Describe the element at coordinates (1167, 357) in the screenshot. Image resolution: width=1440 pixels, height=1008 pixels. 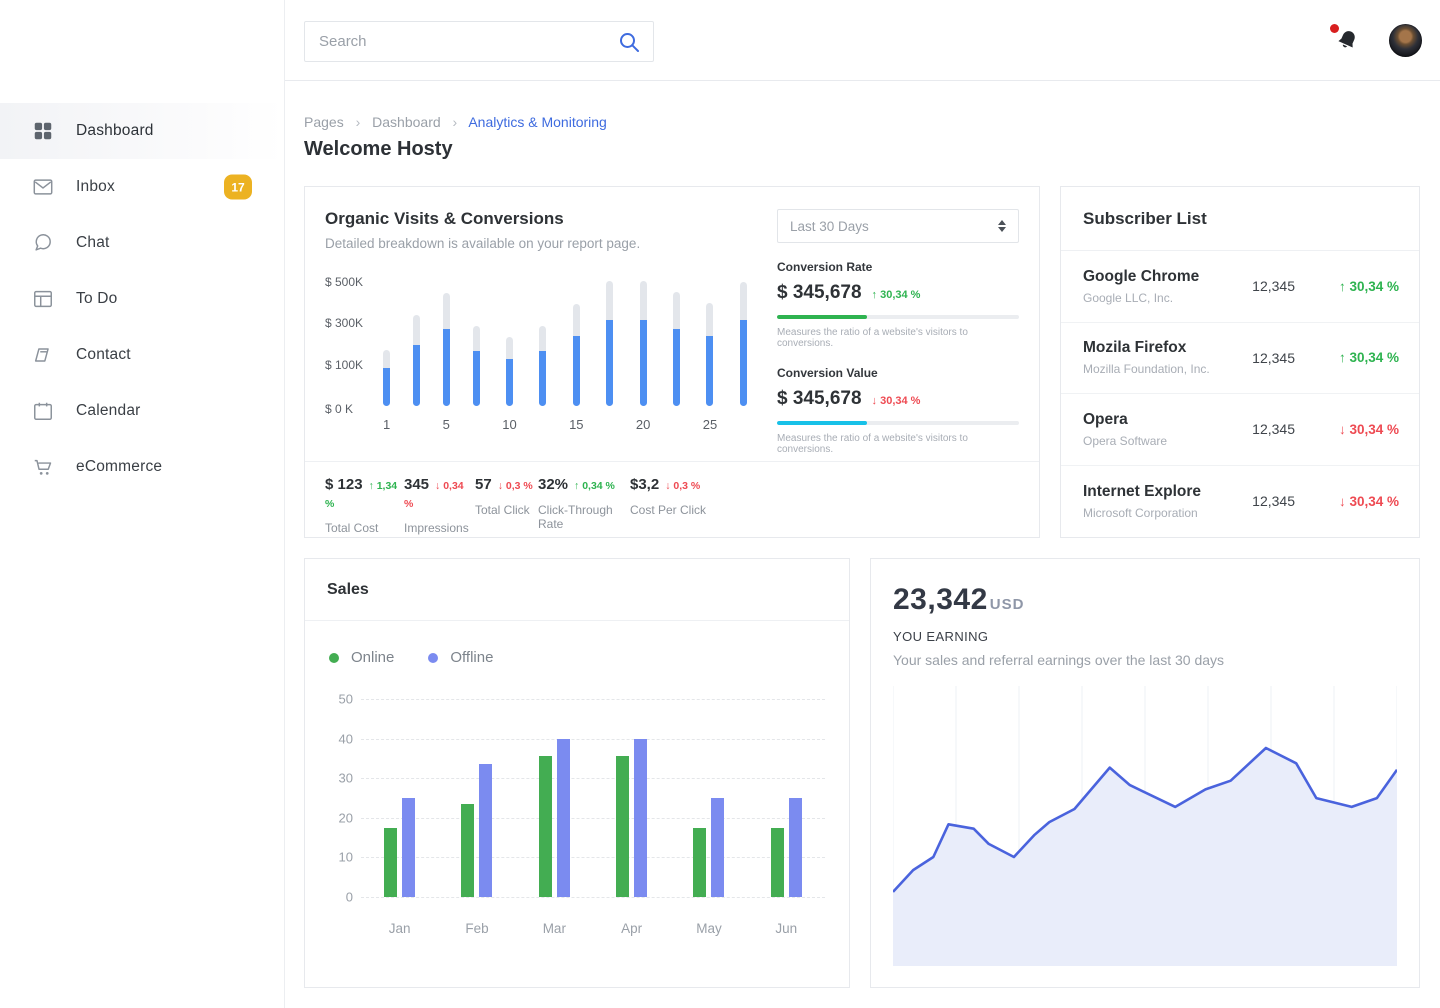
I see `subscriber-info: Mozila Firefox Mozilla Foundation, Inc.` at that location.